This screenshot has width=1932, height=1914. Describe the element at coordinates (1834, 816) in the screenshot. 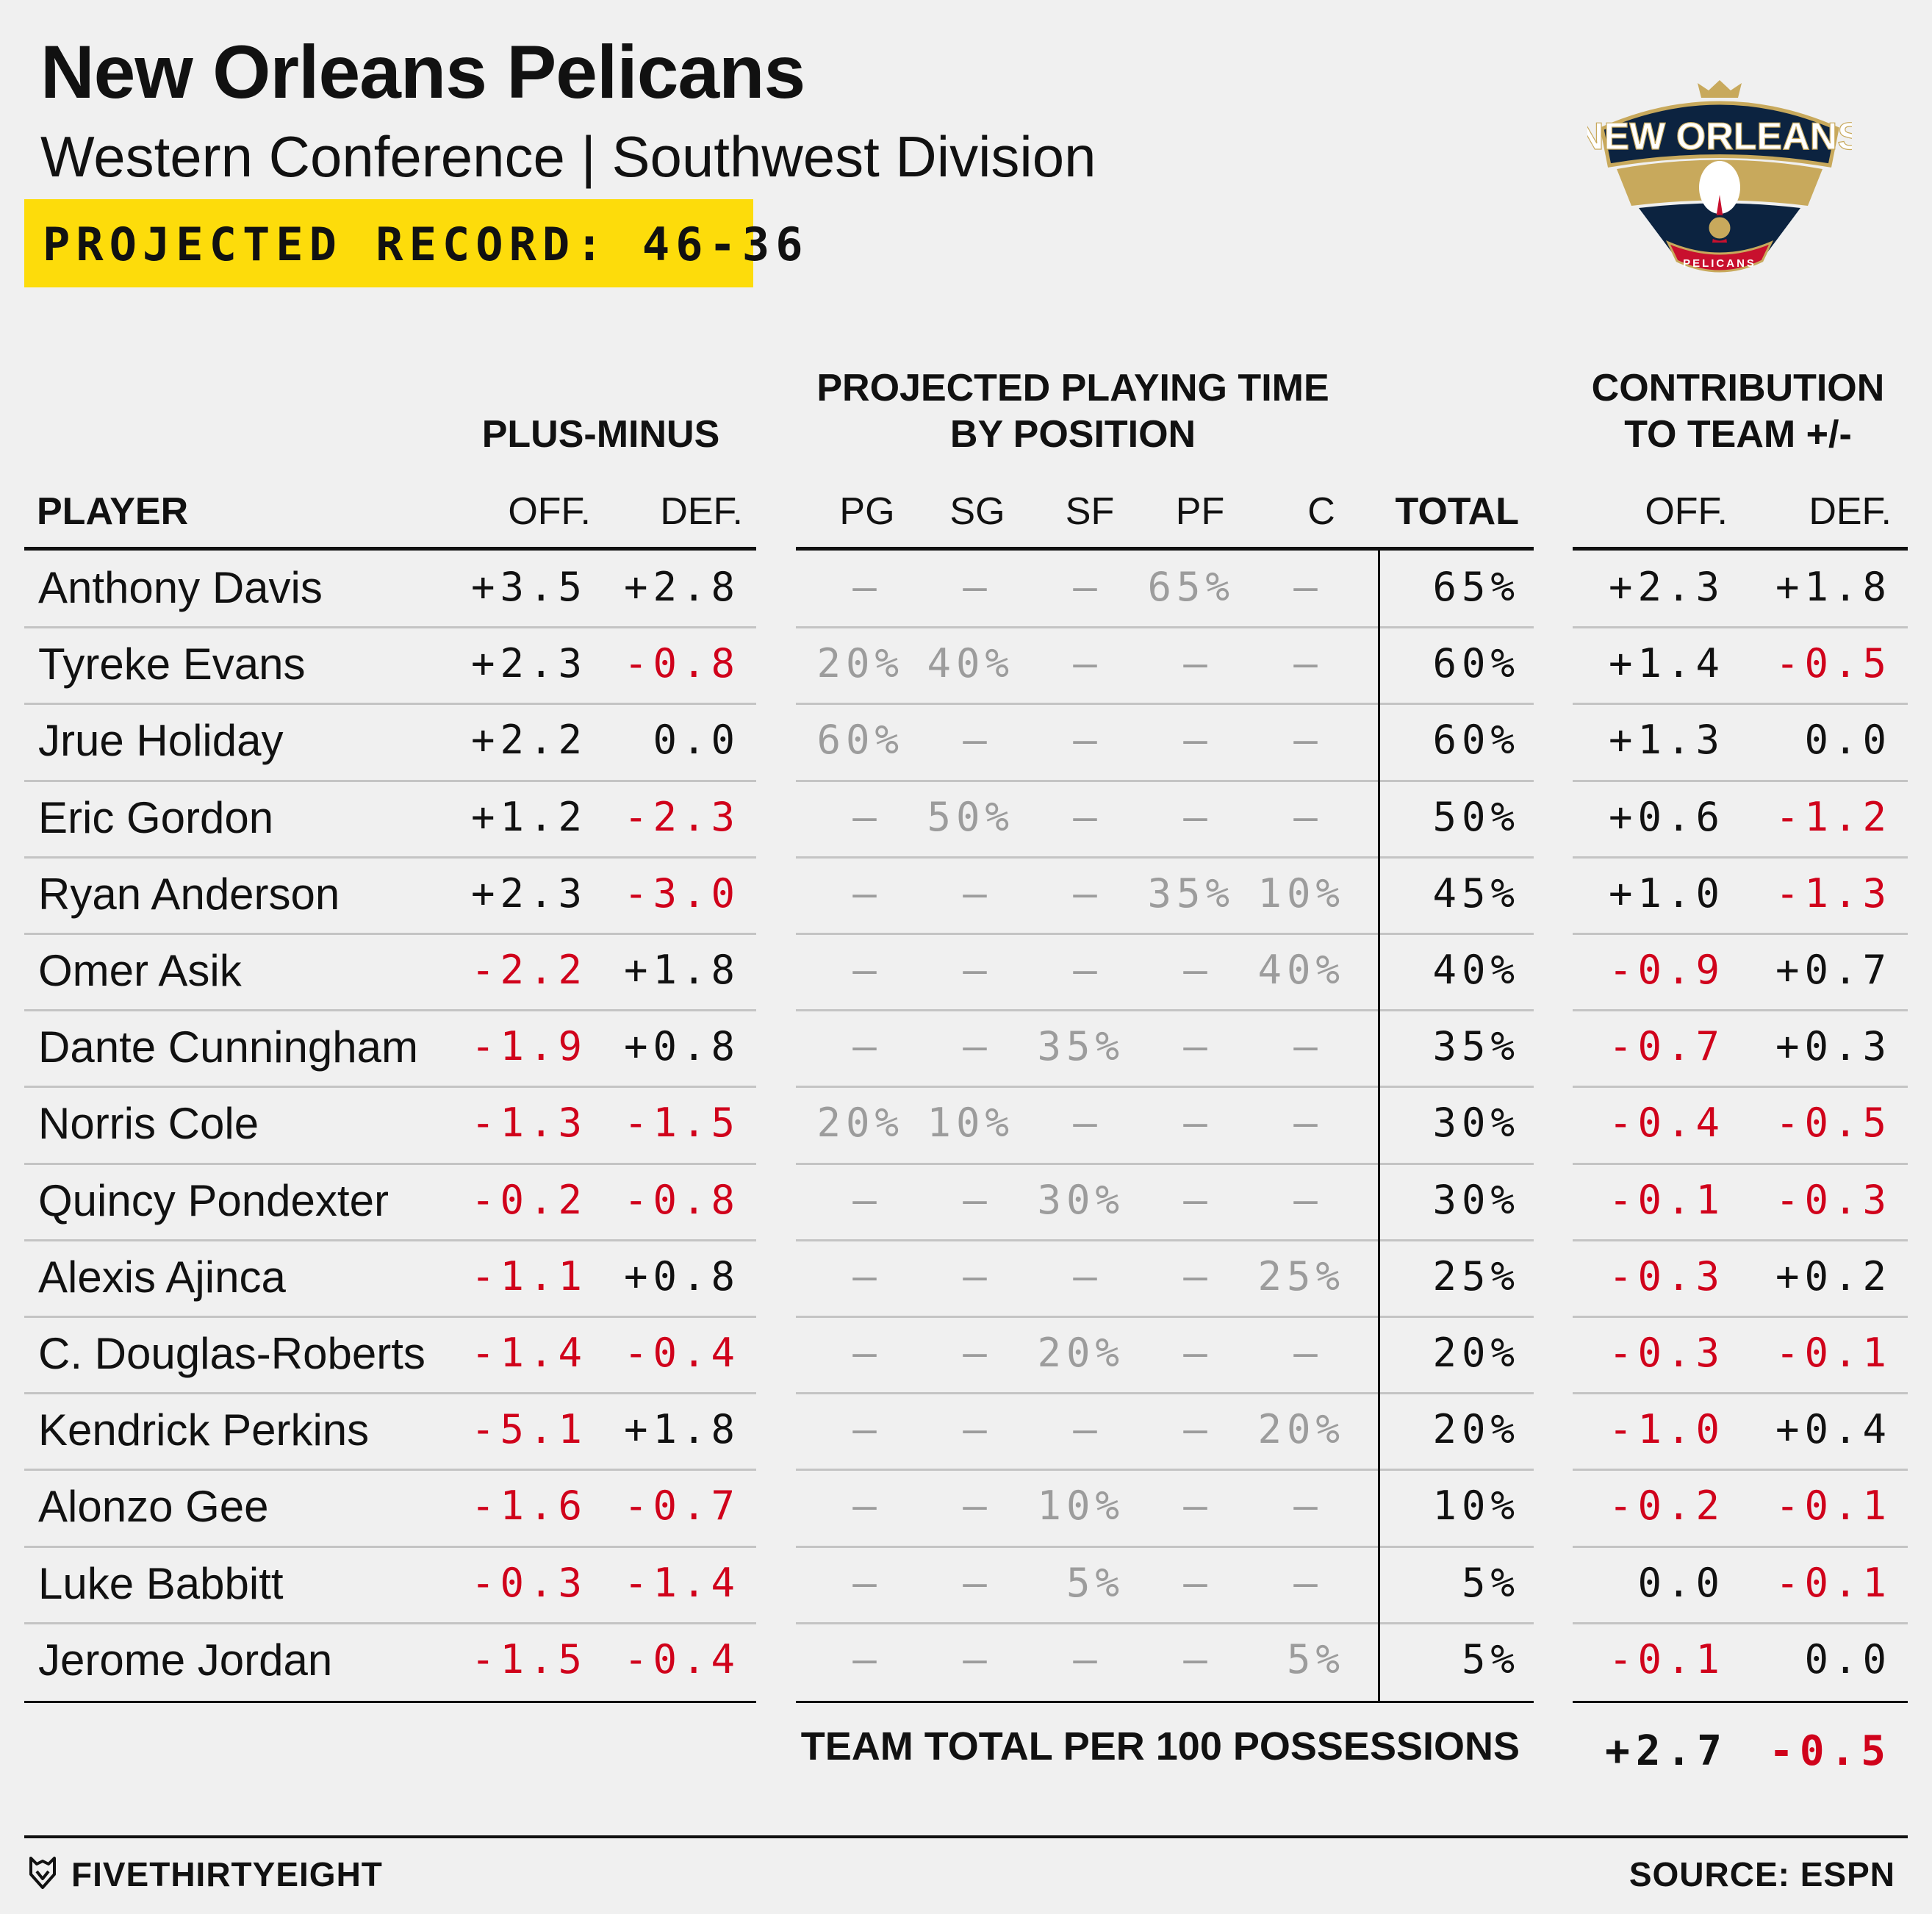

I see `cell-c-def: -1.2` at that location.